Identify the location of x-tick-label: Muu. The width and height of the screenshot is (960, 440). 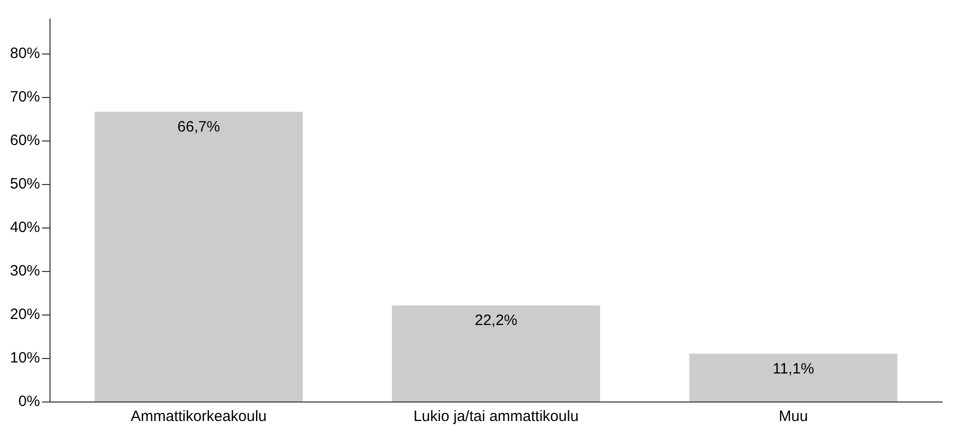
(793, 417).